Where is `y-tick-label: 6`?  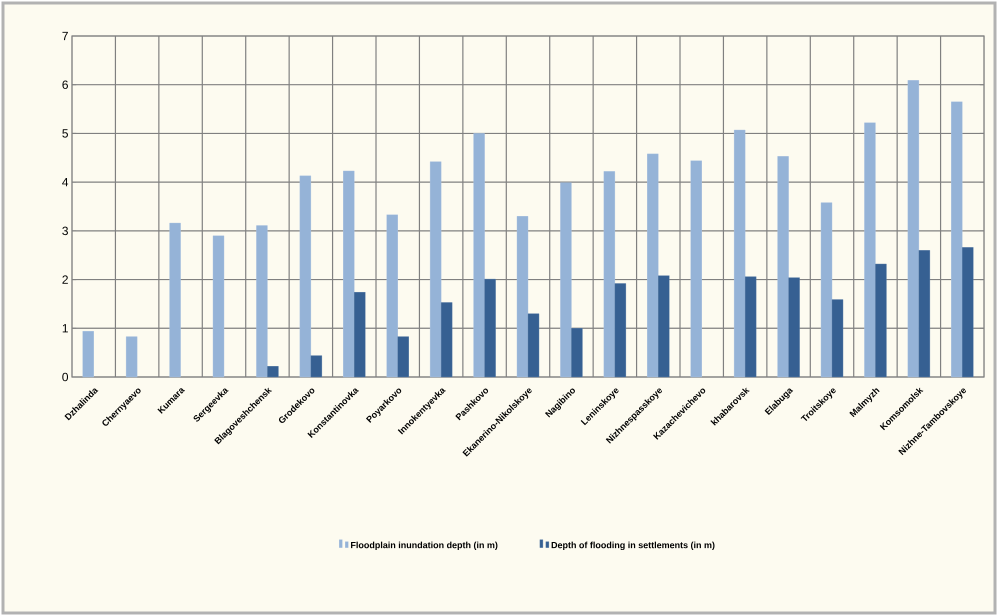
y-tick-label: 6 is located at coordinates (65, 84).